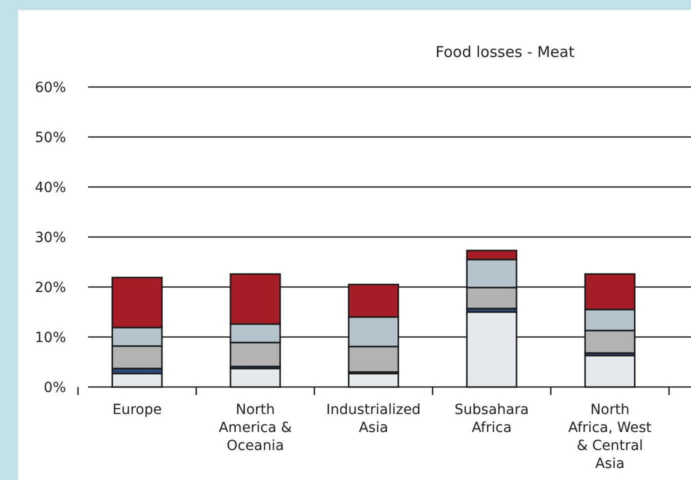 The height and width of the screenshot is (480, 691). I want to click on y-tick-label: 20%, so click(50, 288).